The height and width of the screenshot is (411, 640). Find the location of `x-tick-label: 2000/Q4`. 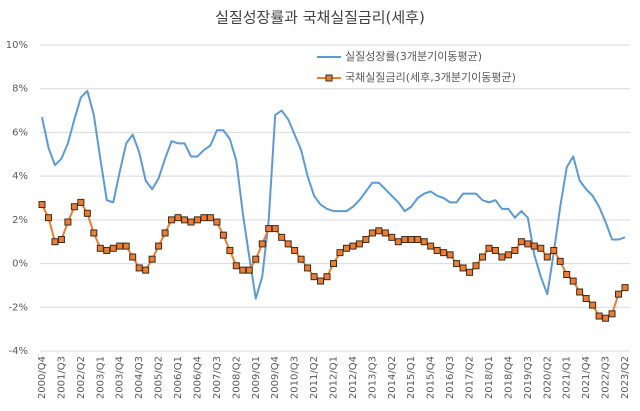

x-tick-label: 2000/Q4 is located at coordinates (42, 377).